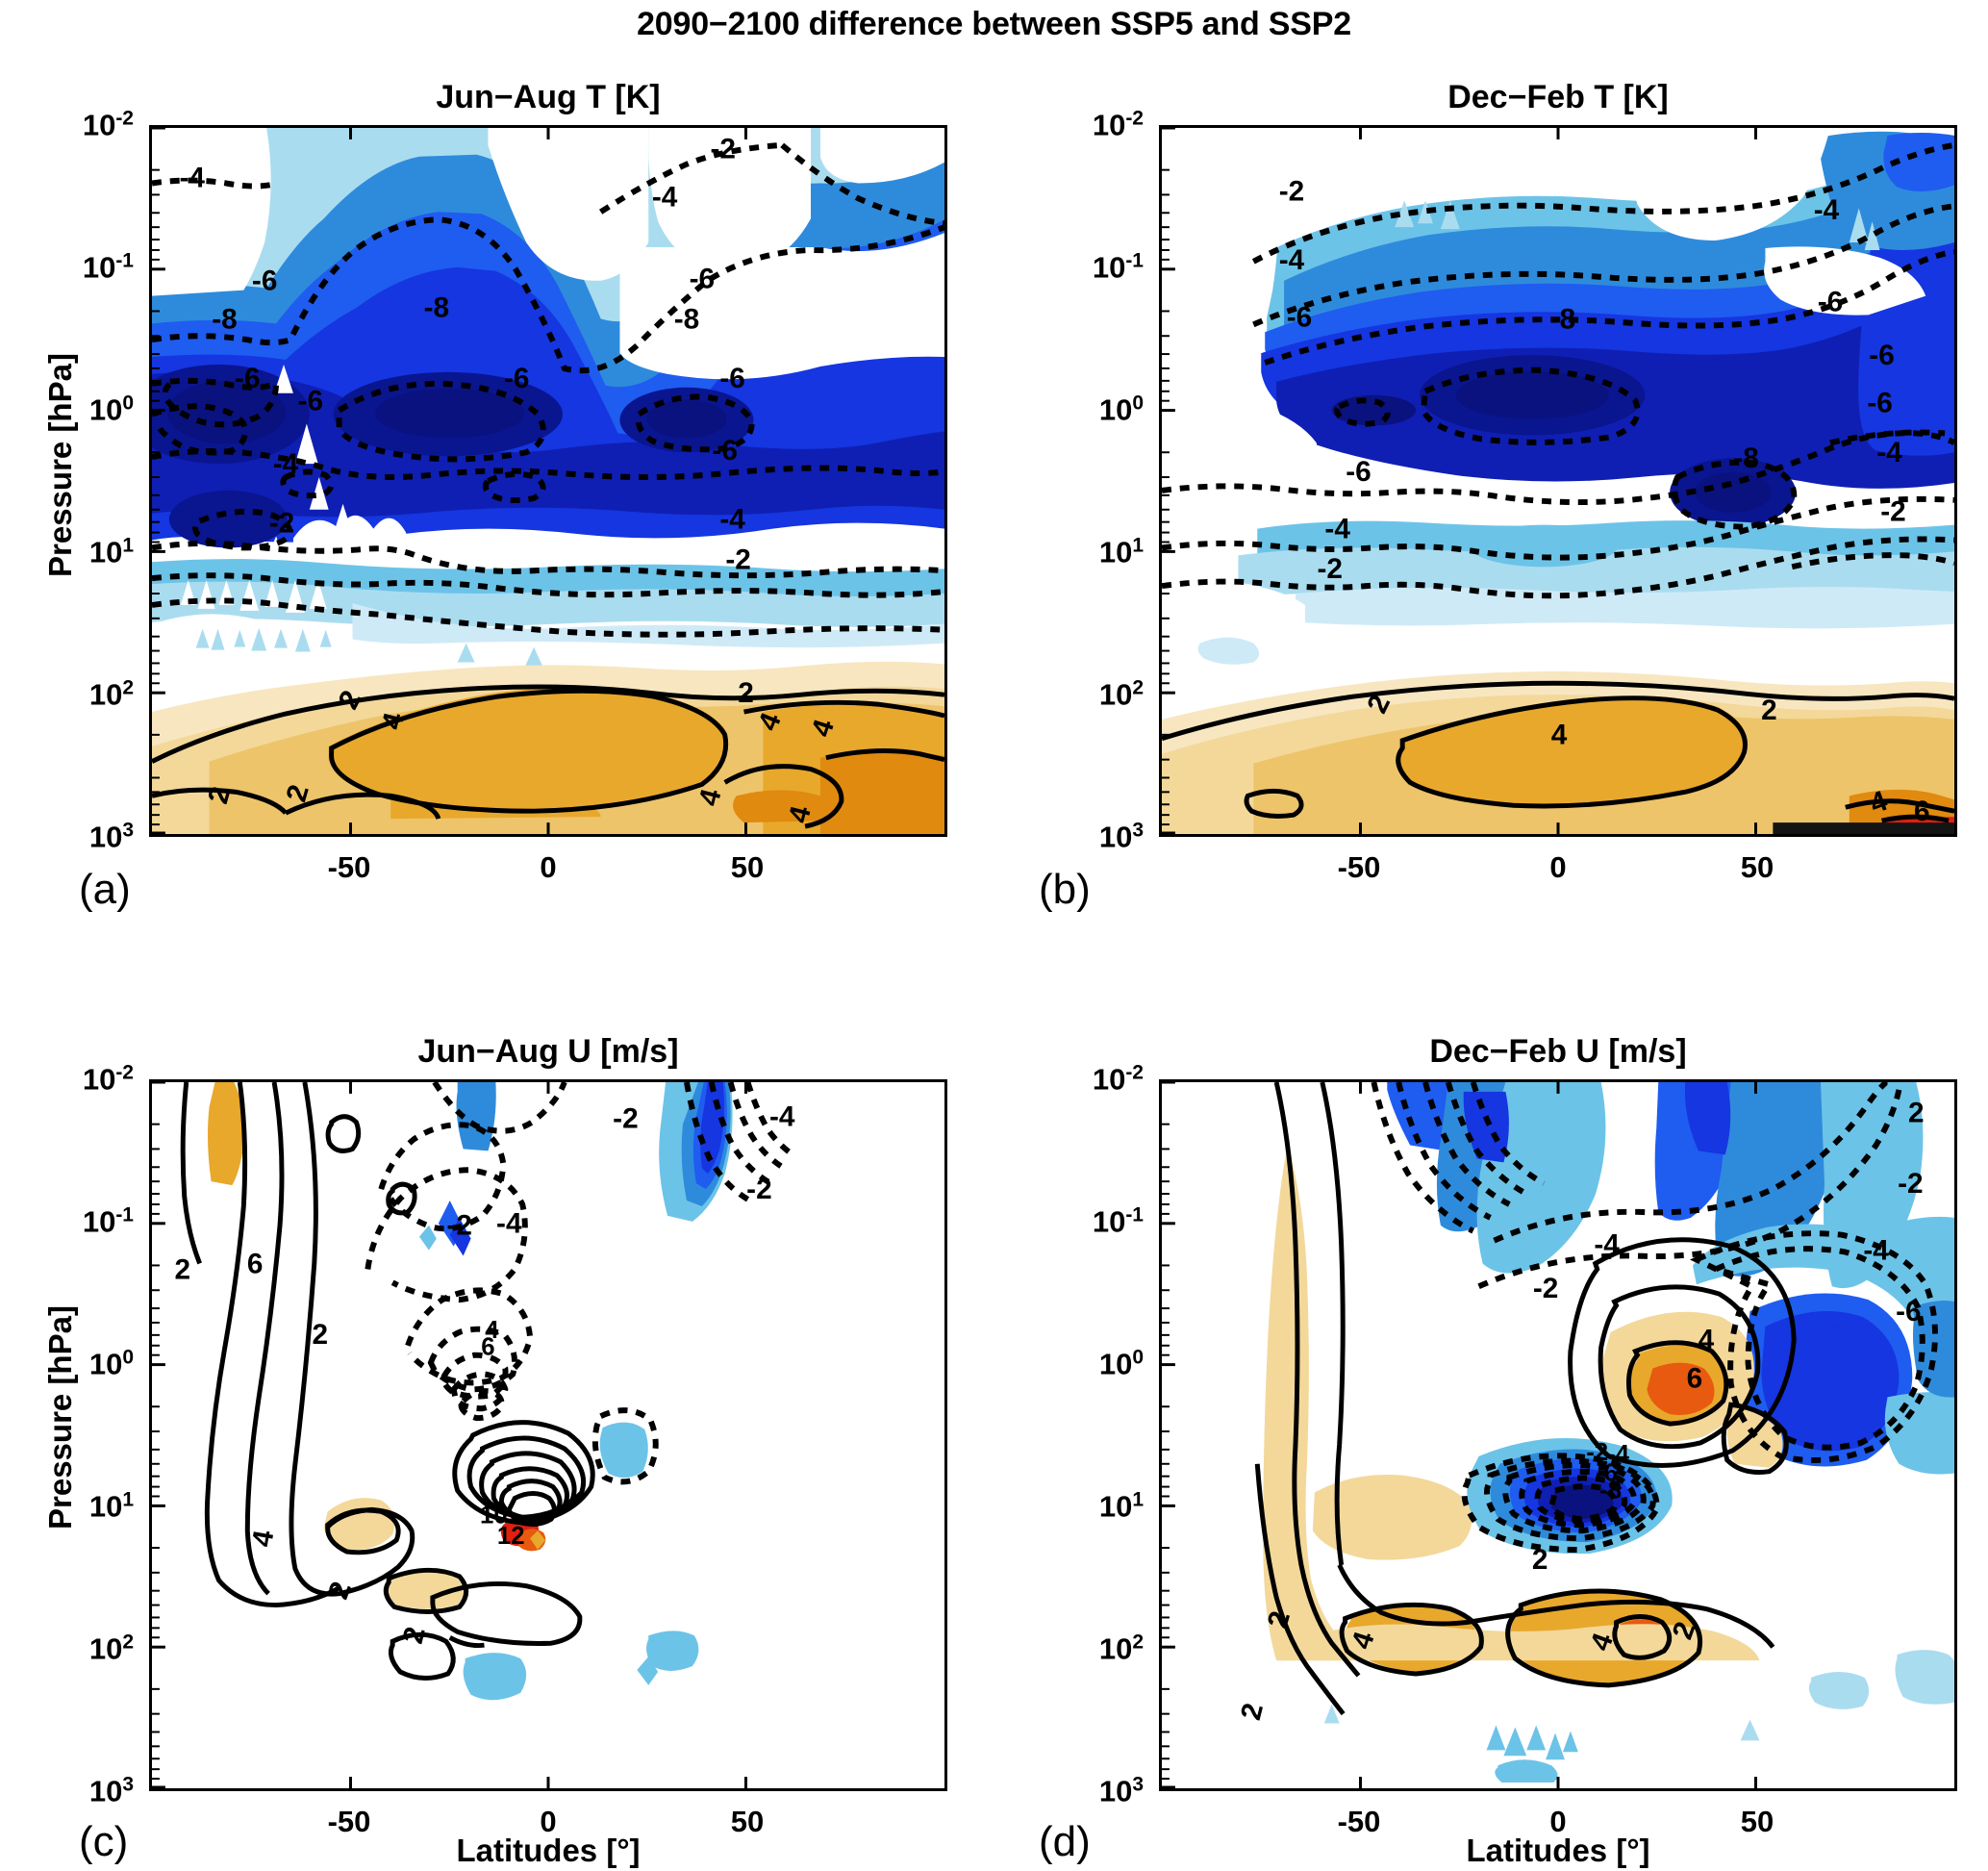  What do you see at coordinates (1558, 1850) in the screenshot?
I see `xlabel-right: Latitudes [°]` at bounding box center [1558, 1850].